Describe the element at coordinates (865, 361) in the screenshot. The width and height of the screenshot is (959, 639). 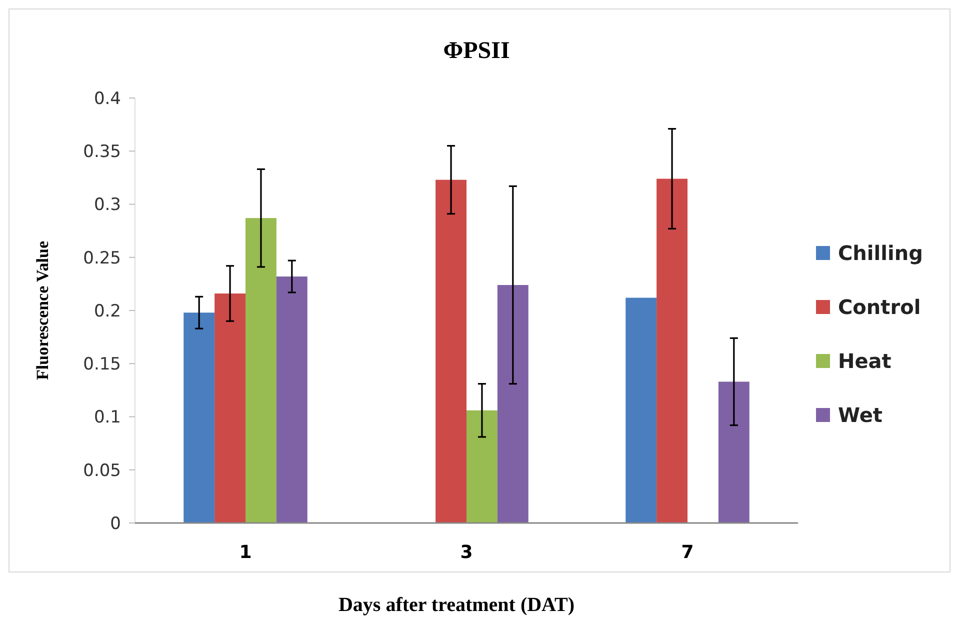
I see `legend-label: Heat` at that location.